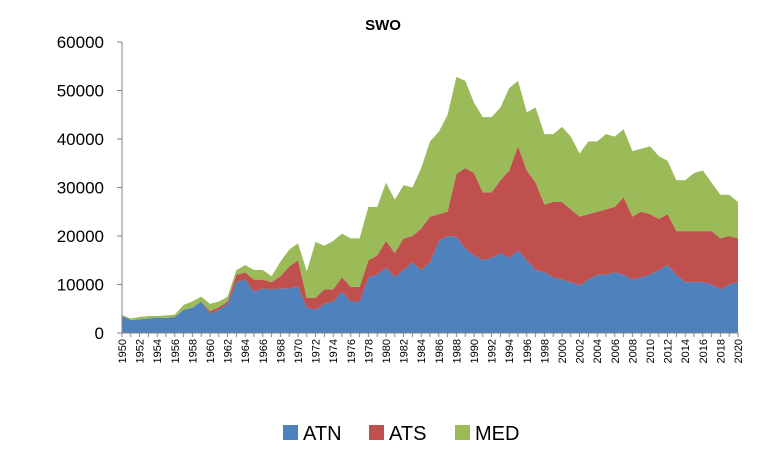 Image resolution: width=770 pixels, height=465 pixels. What do you see at coordinates (80, 91) in the screenshot?
I see `y-tick-label: 50000` at bounding box center [80, 91].